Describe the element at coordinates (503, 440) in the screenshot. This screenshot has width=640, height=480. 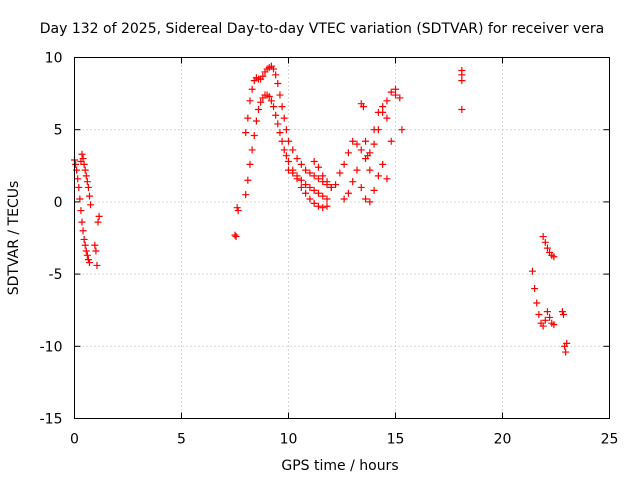
I see `x-tick-label: 20` at that location.